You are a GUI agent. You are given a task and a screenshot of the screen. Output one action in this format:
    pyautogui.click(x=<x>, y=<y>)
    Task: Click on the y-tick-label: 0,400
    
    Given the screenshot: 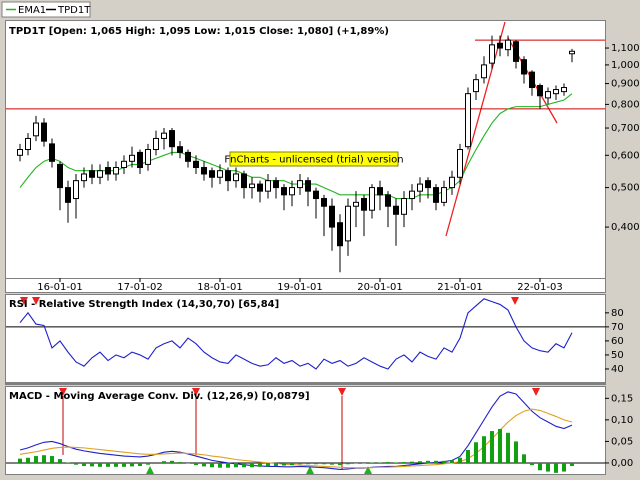 What is the action you would take?
    pyautogui.click(x=625, y=227)
    